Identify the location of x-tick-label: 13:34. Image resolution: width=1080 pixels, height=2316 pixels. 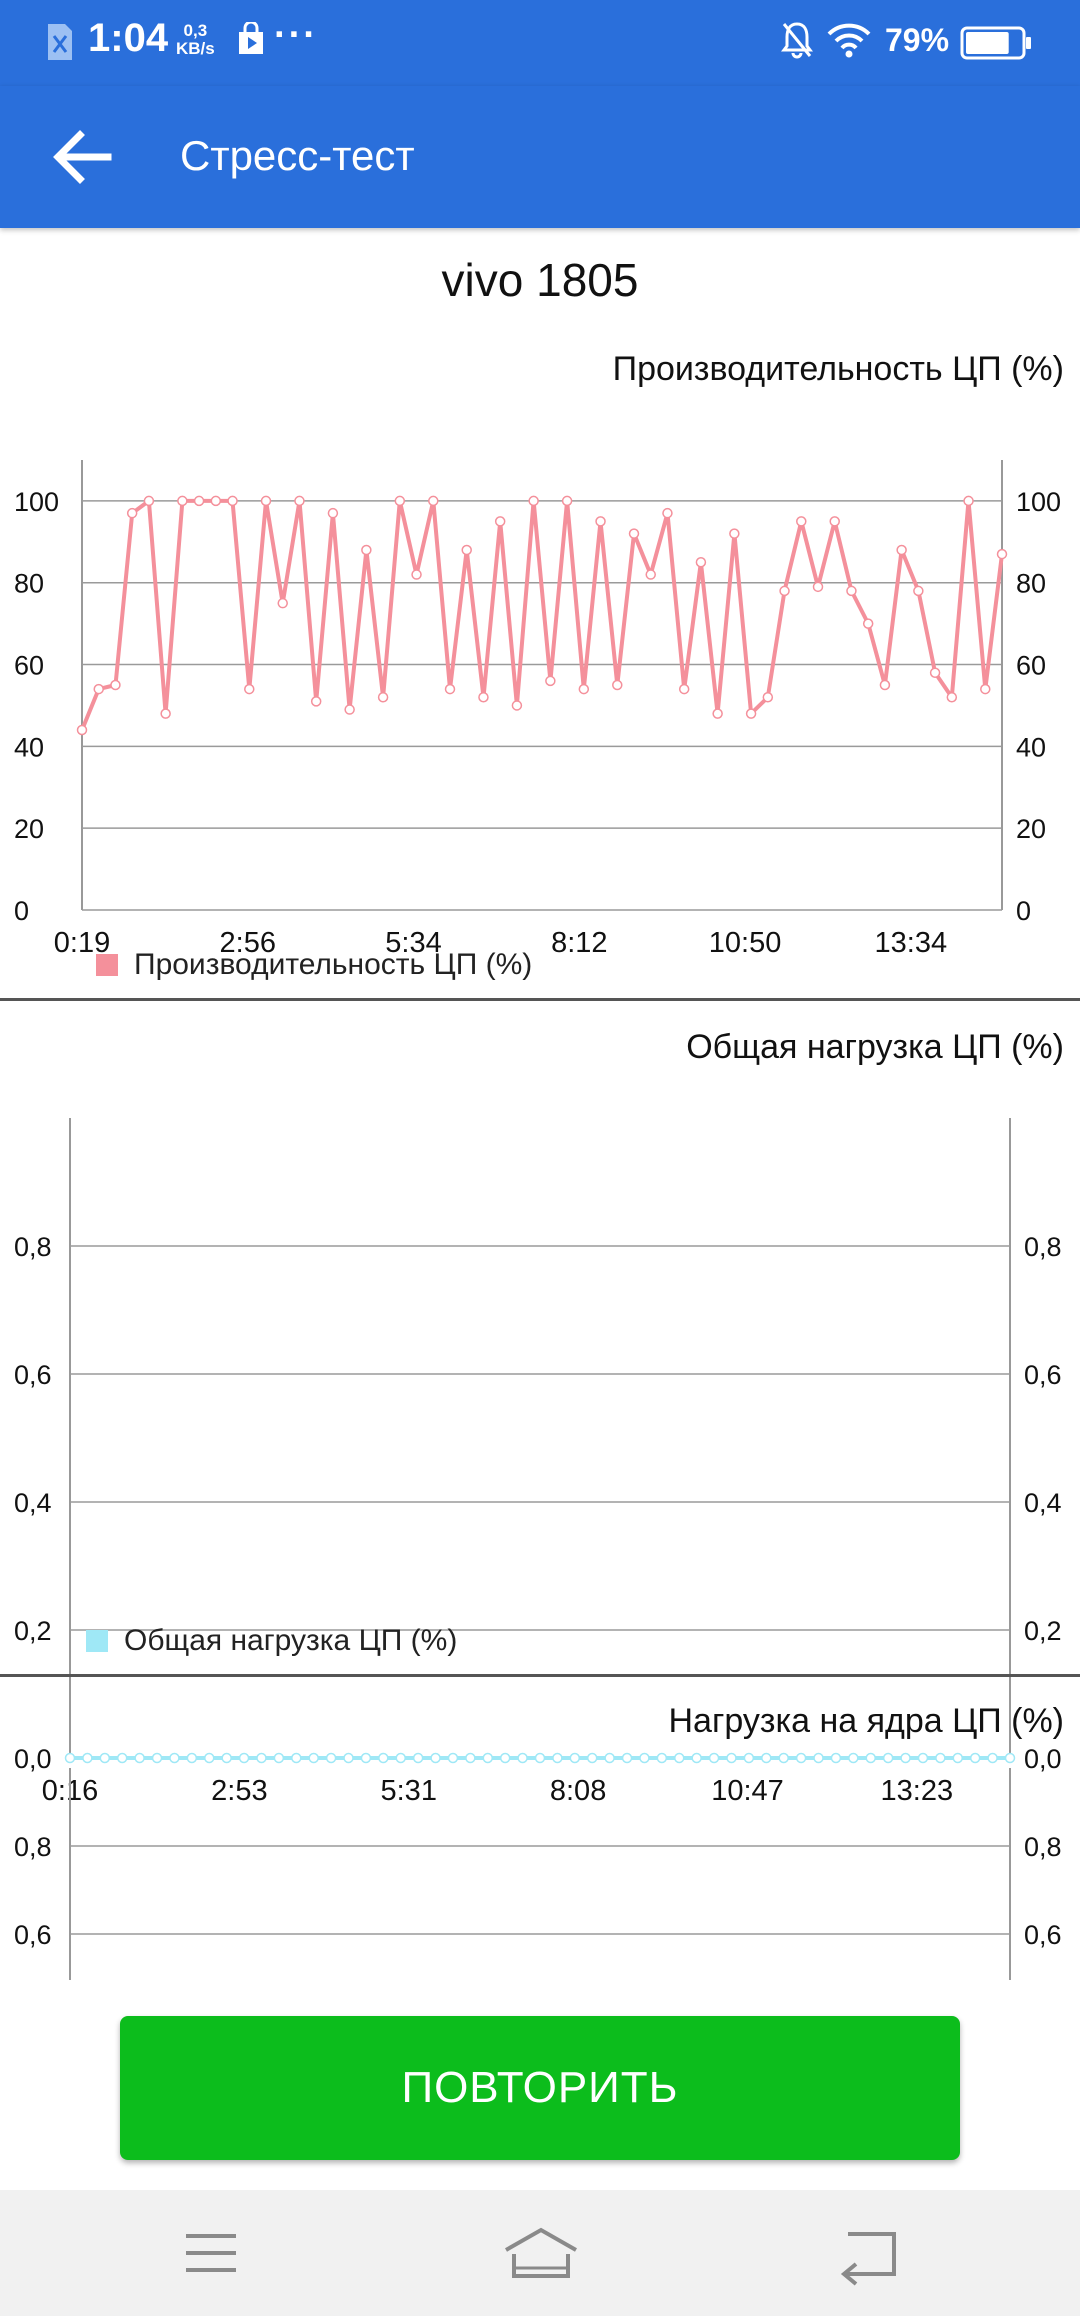
(911, 943).